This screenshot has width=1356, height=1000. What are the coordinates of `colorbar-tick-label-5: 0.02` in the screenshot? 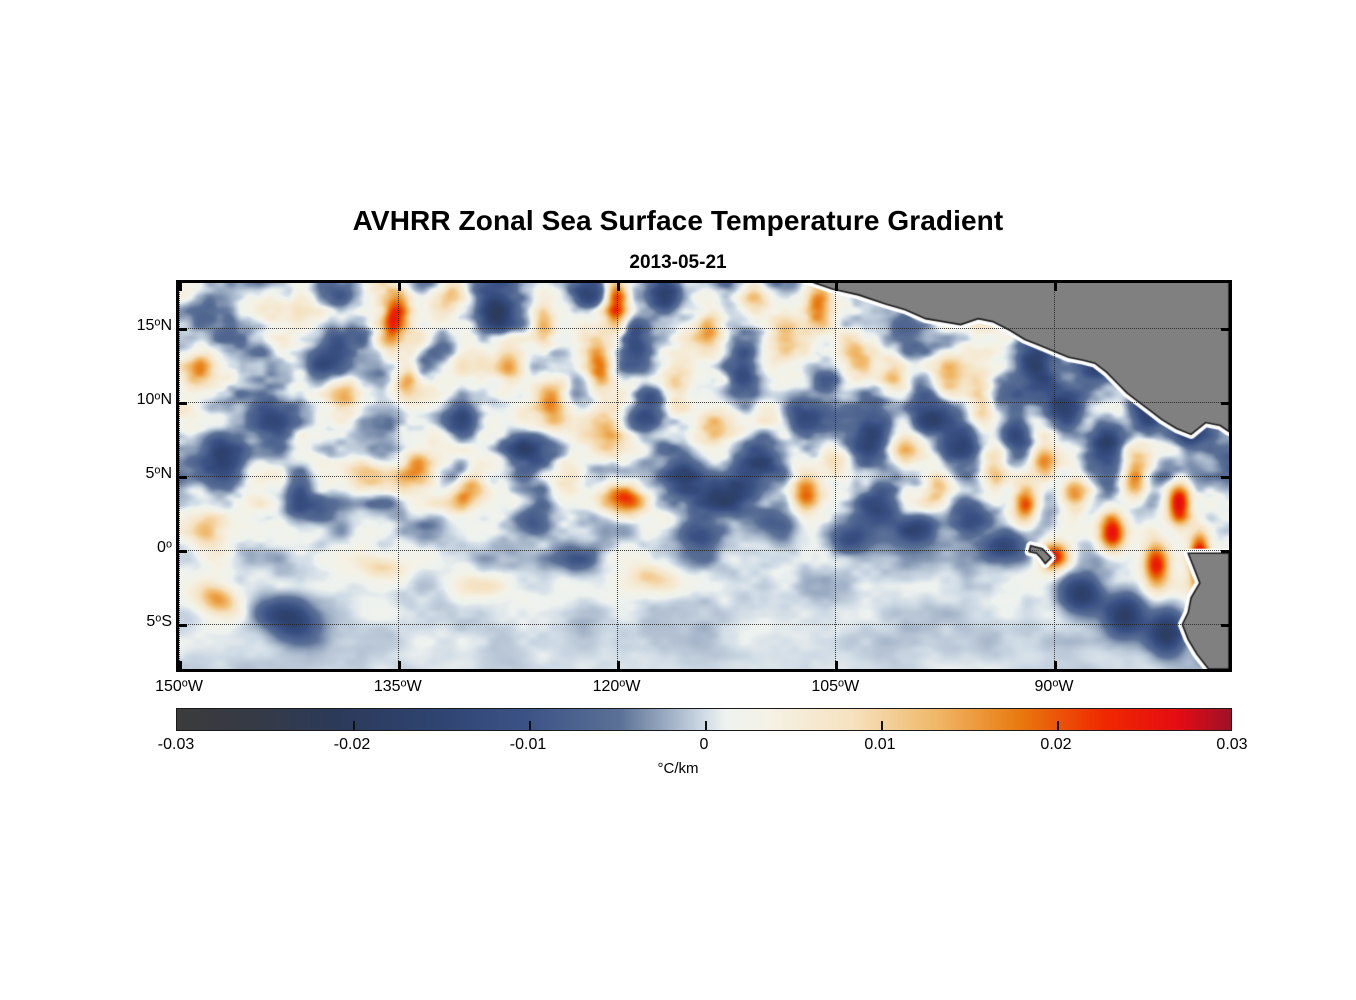 It's located at (1056, 744).